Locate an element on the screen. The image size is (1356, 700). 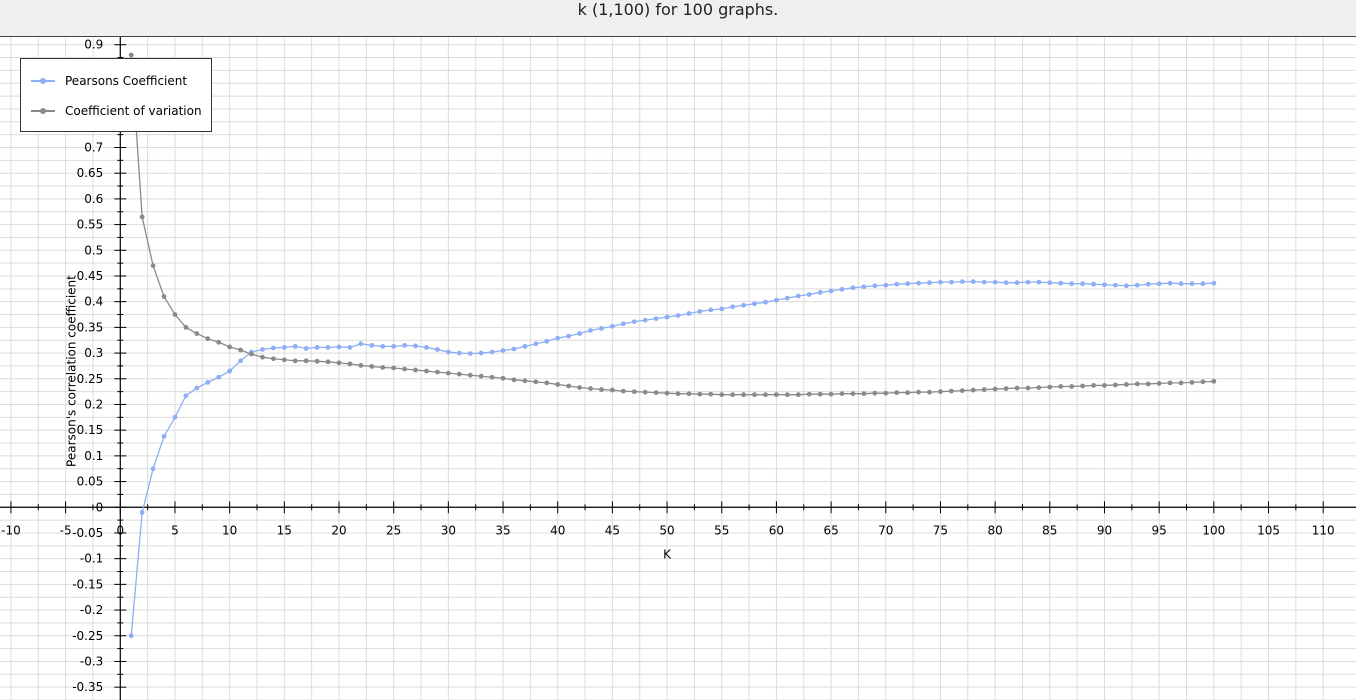
legend-label-pearsons: Pearsons Coefficient is located at coordinates (126, 81).